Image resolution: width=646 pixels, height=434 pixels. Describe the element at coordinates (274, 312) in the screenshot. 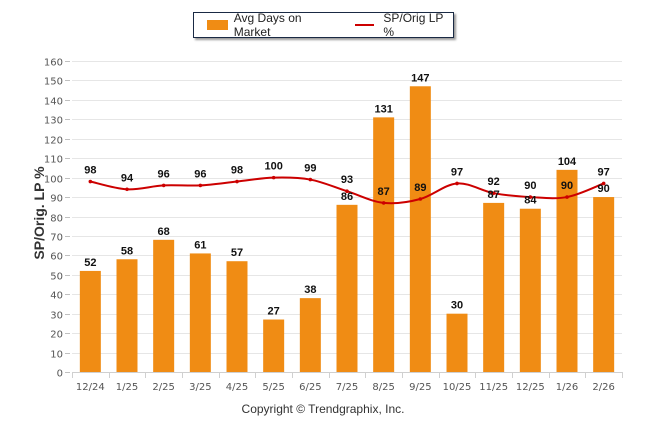

I see `bar-value-label: 27` at that location.